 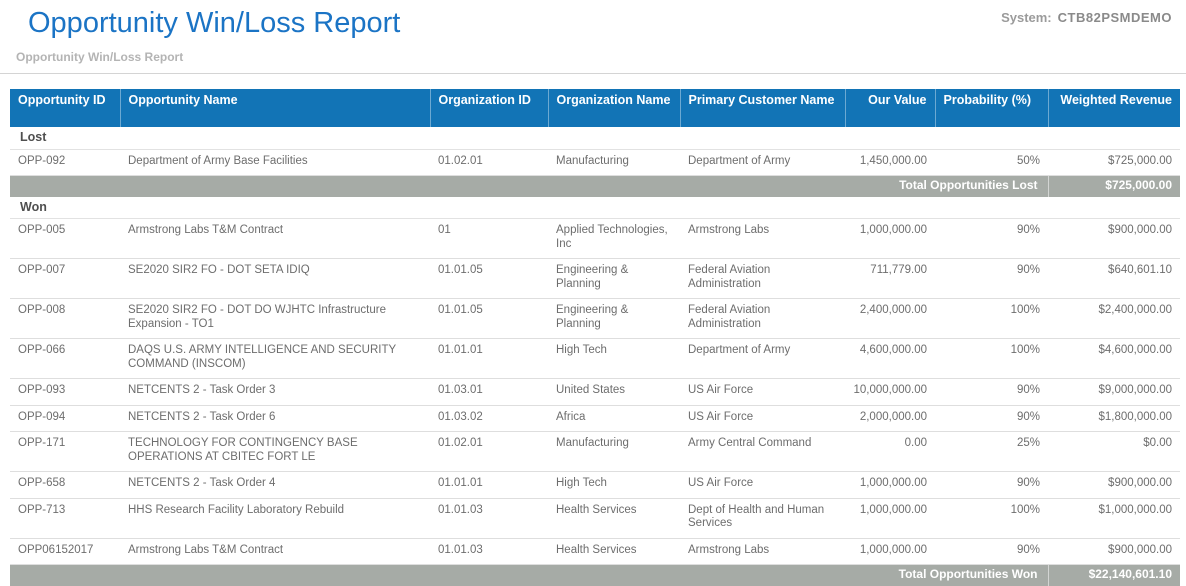 I want to click on cell-org-id: 01.02.01, so click(x=489, y=451).